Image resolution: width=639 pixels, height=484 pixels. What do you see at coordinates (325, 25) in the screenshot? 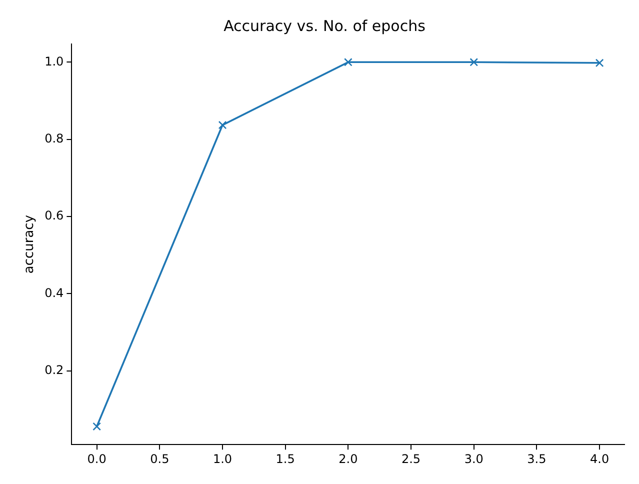
I see `chart-title: Accuracy vs. No. of epochs` at bounding box center [325, 25].